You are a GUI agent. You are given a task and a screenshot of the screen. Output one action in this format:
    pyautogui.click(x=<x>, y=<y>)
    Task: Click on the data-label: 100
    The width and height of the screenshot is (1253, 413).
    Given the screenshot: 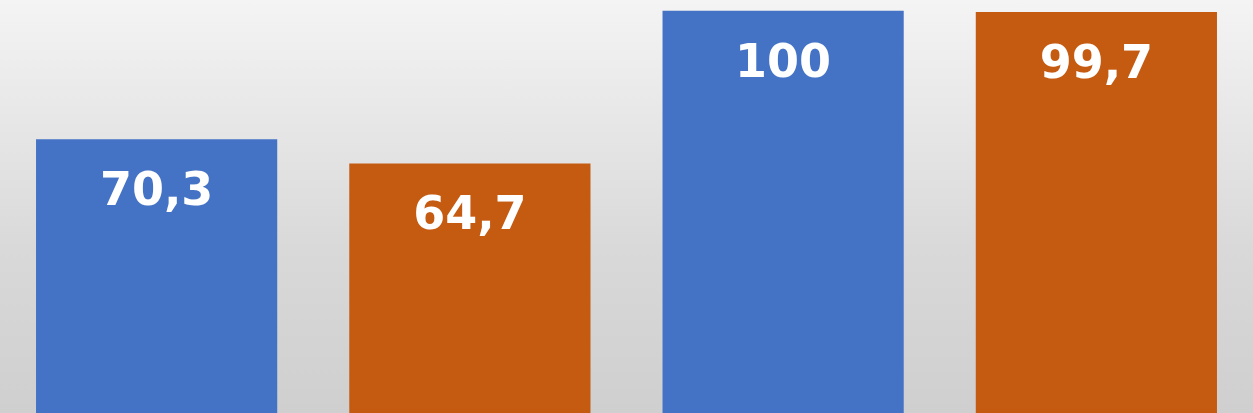 What is the action you would take?
    pyautogui.click(x=783, y=60)
    